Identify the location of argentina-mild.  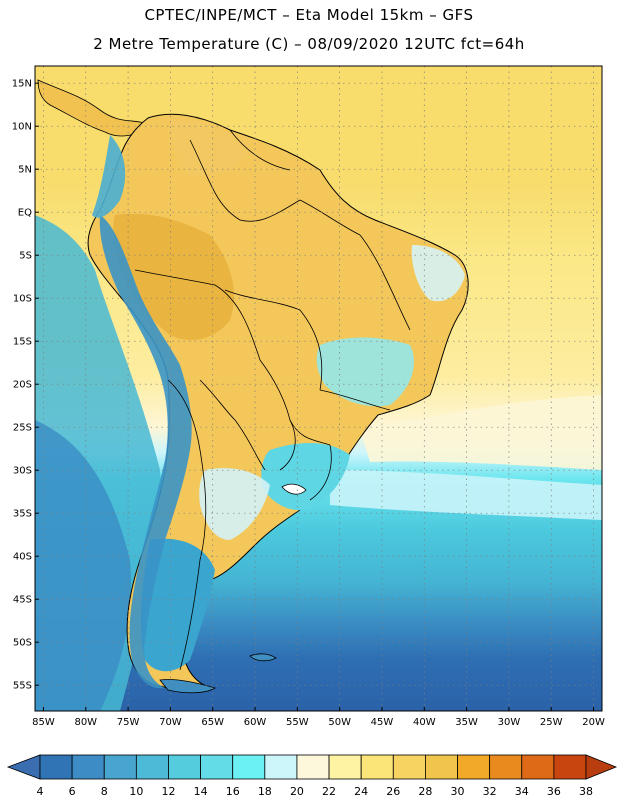
(234, 504).